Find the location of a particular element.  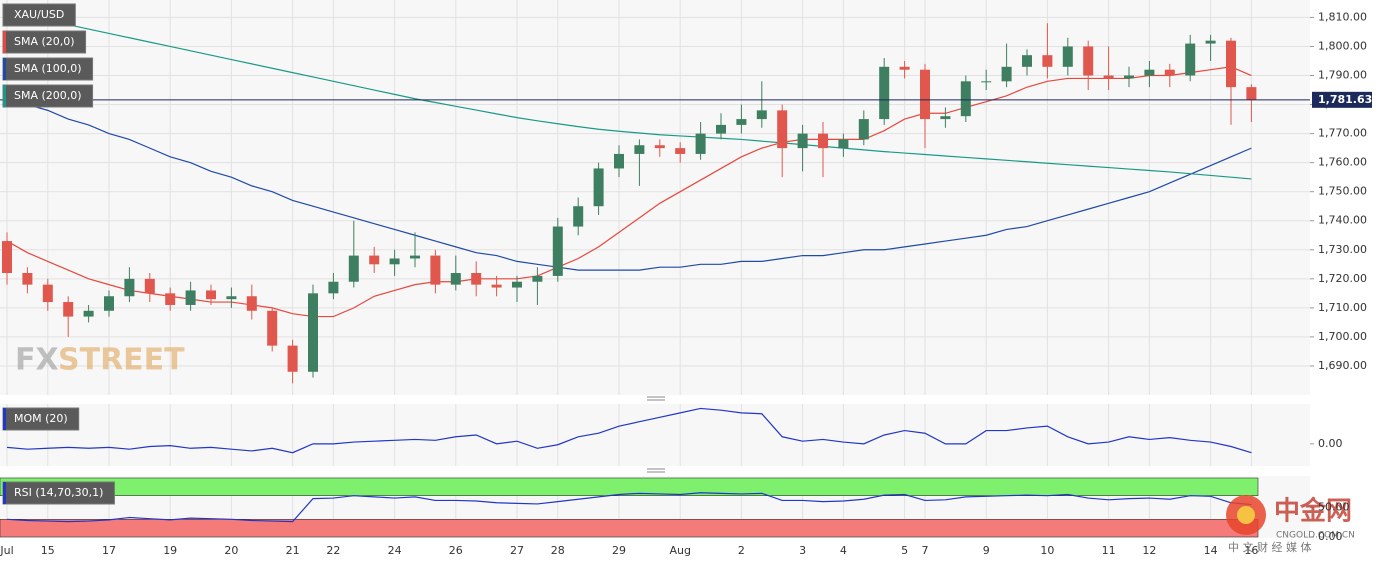

x-tick-label: 7 is located at coordinates (925, 550).